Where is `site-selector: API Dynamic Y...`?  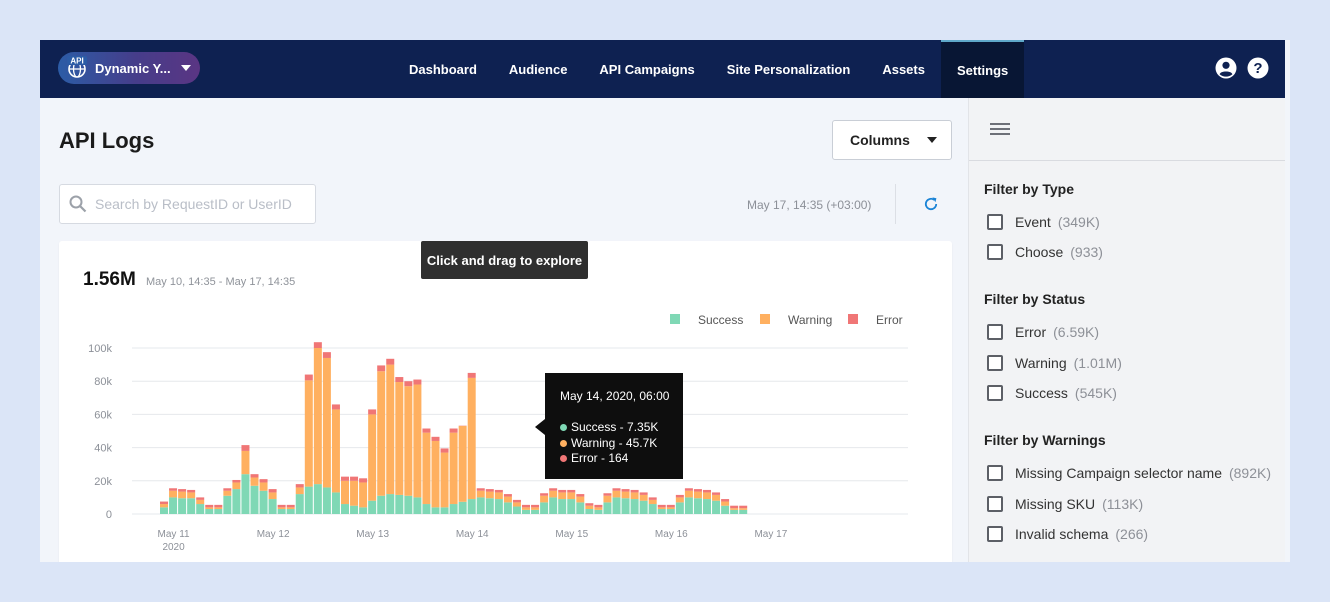
site-selector: API Dynamic Y... is located at coordinates (129, 68).